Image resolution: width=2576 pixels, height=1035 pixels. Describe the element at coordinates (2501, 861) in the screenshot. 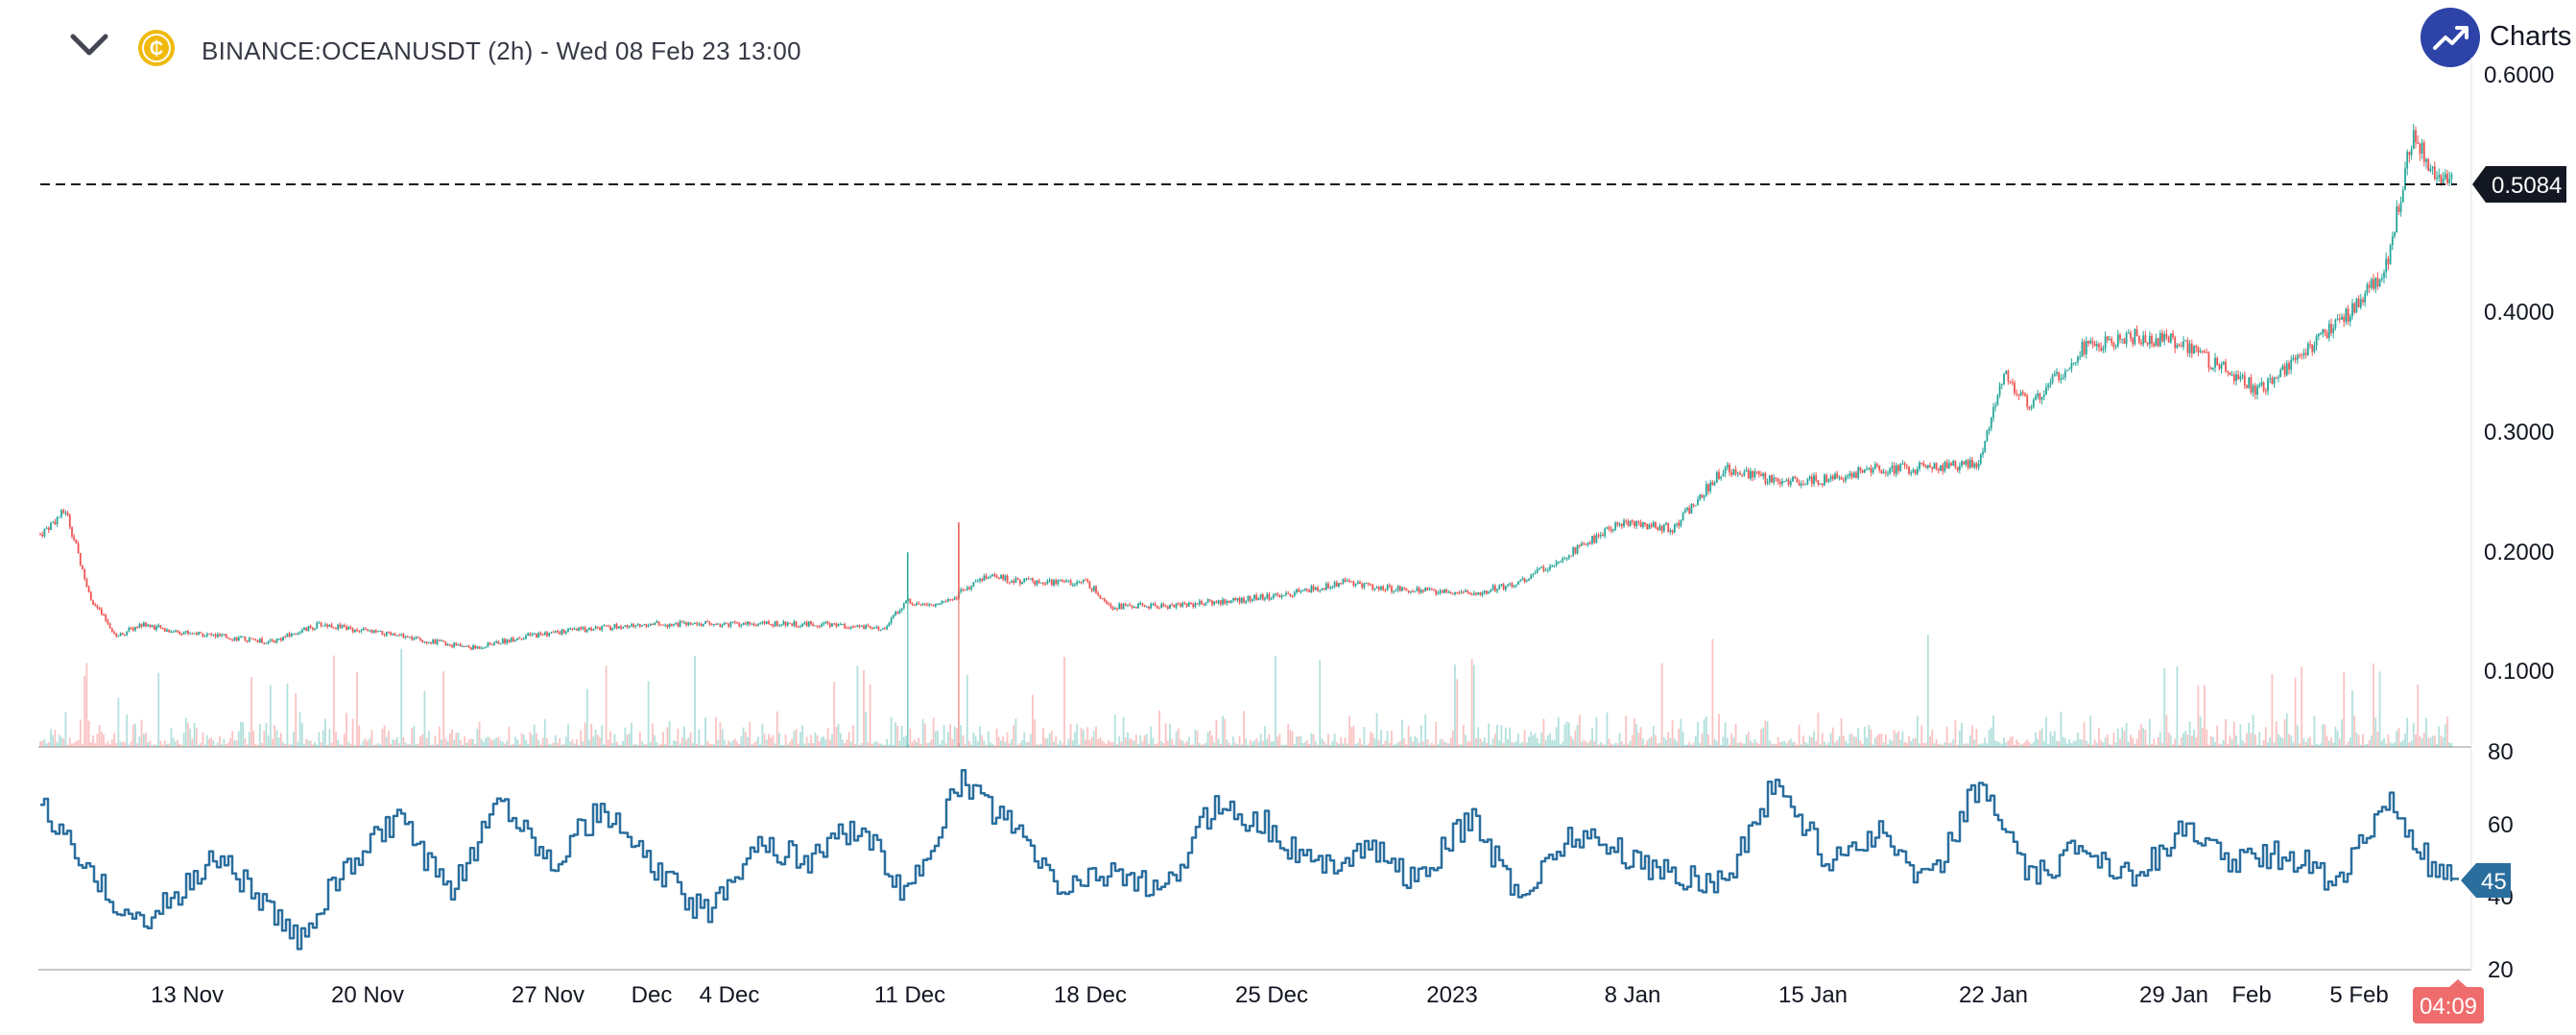

I see `rsi-axis: 80 60 40 20` at that location.